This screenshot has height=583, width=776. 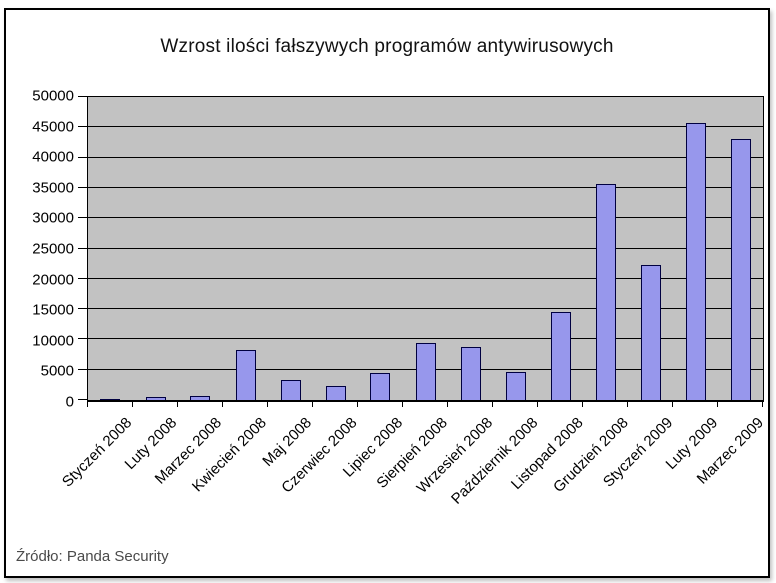 What do you see at coordinates (92, 556) in the screenshot?
I see `source-text: Źródło: Panda Security` at bounding box center [92, 556].